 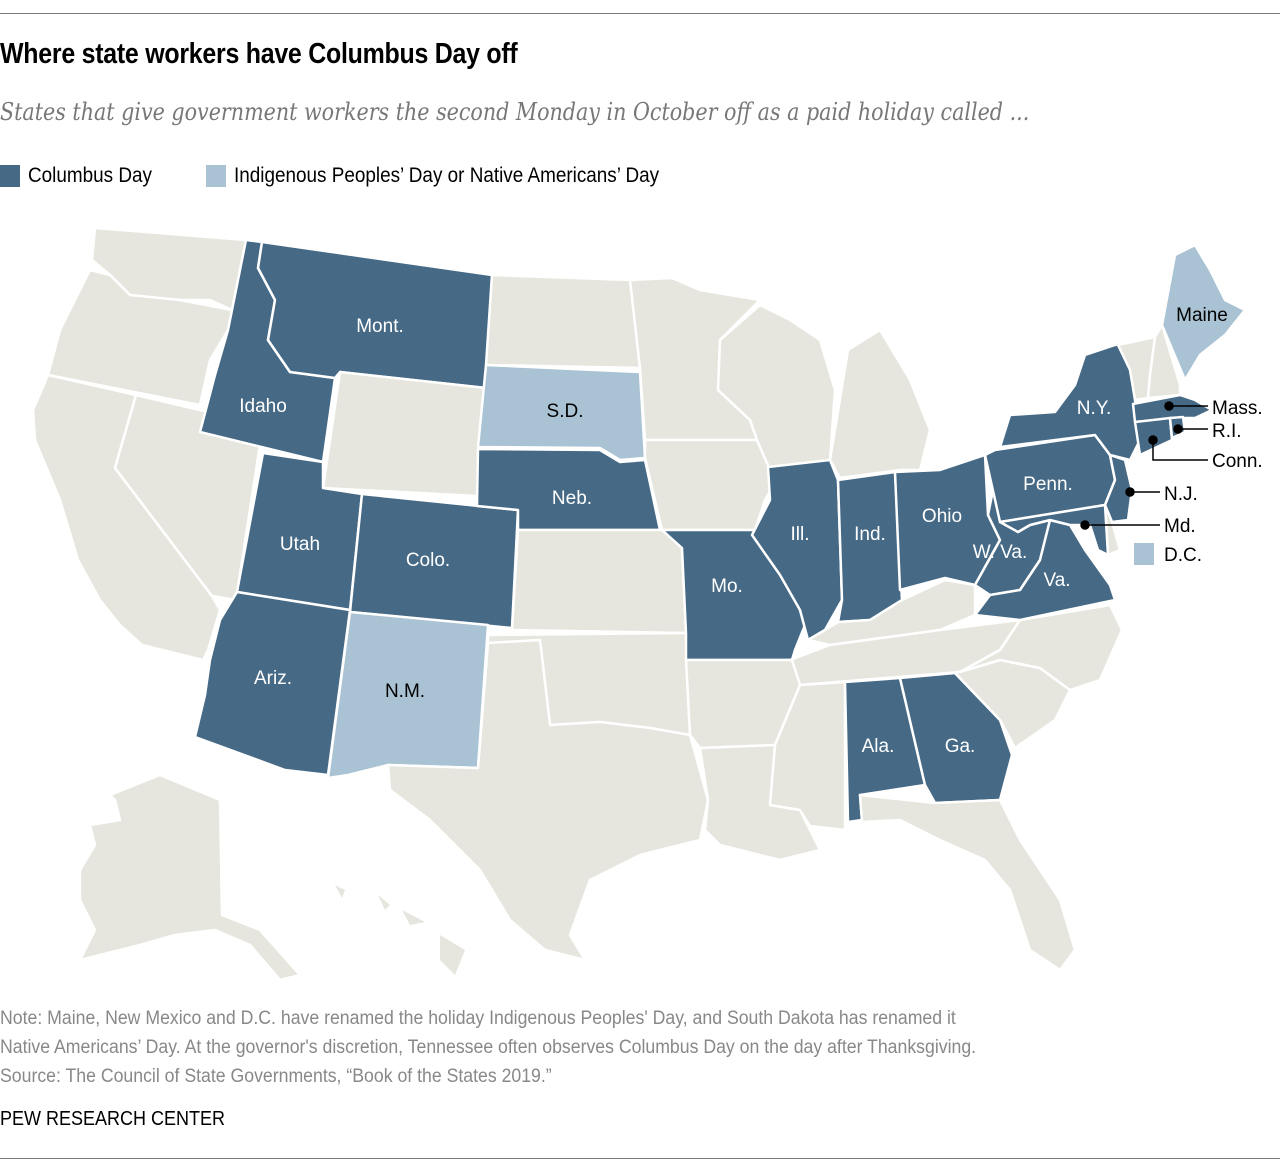 What do you see at coordinates (1054, 530) in the screenshot?
I see `state-maryland` at bounding box center [1054, 530].